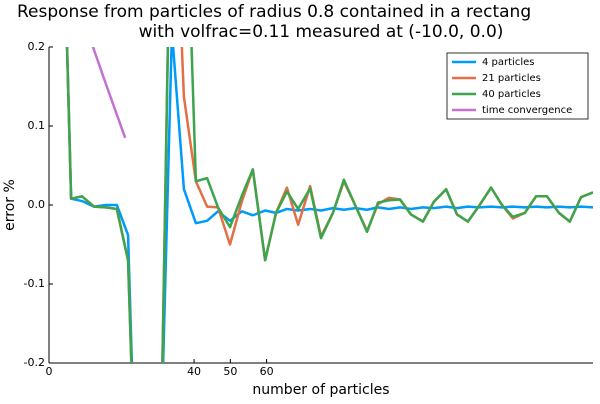 The height and width of the screenshot is (404, 600). Describe the element at coordinates (527, 110) in the screenshot. I see `legend-label: time convergence` at that location.